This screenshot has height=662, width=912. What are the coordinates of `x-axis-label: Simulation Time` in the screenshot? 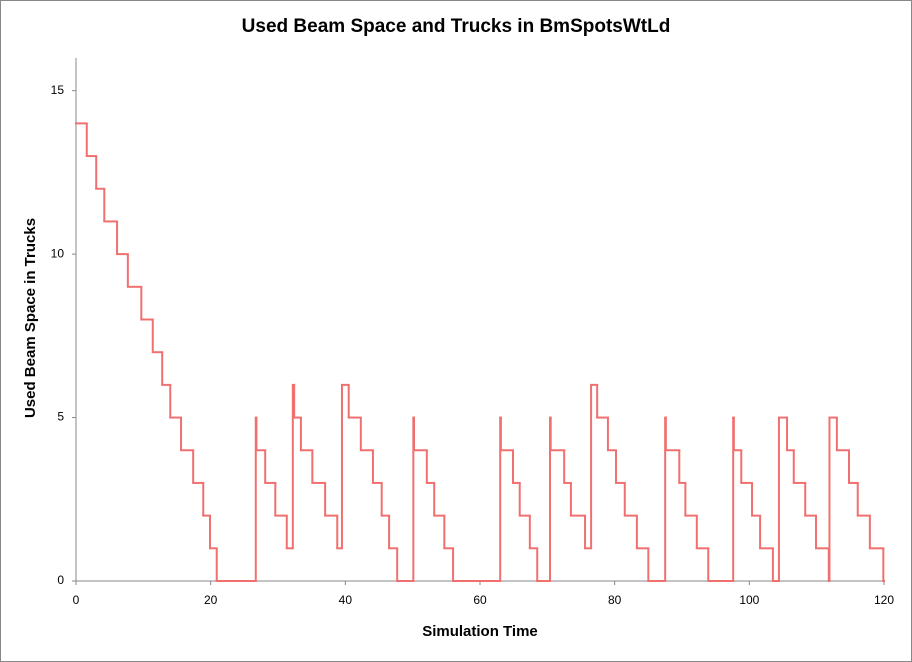 It's located at (480, 631).